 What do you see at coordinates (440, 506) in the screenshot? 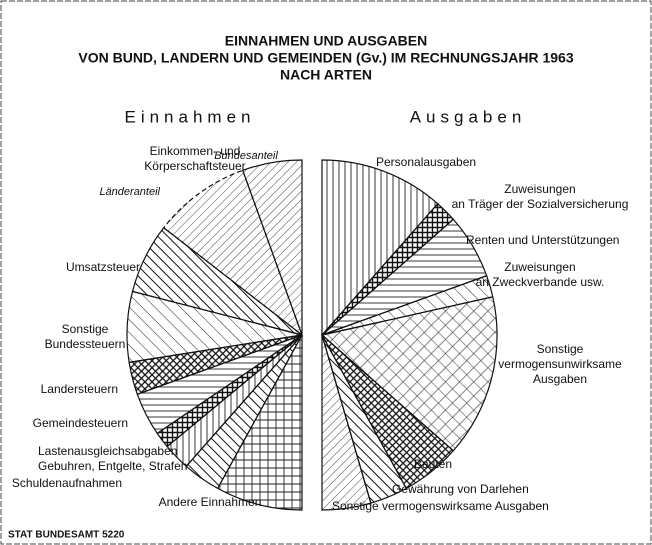
I see `slice-label: Sonstige vermogenswirksame Ausgaben` at bounding box center [440, 506].